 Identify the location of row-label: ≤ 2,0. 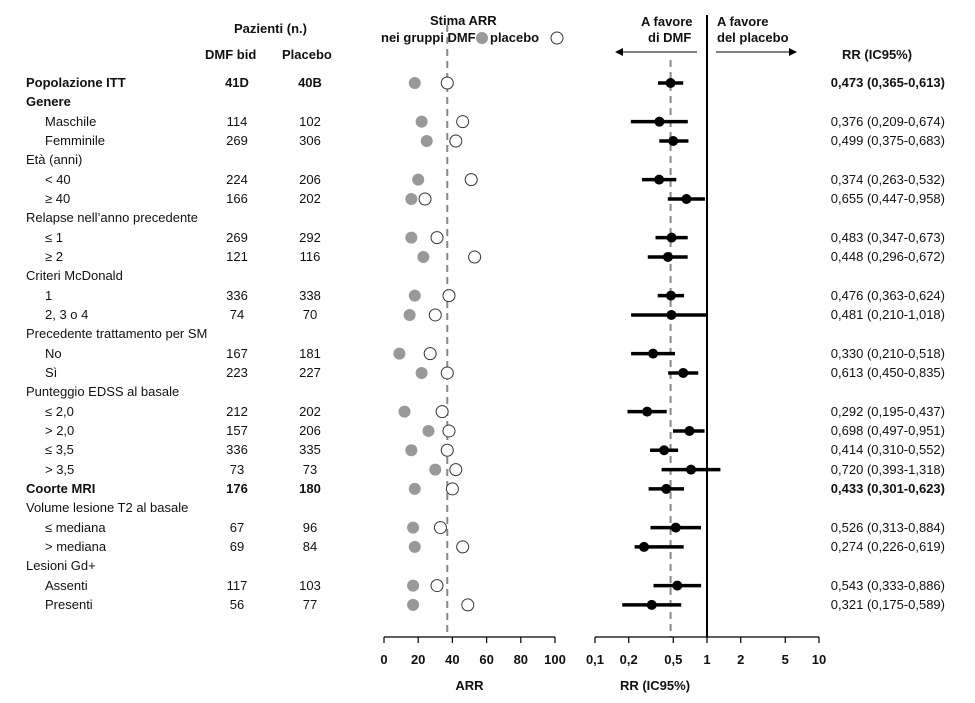
(59, 411).